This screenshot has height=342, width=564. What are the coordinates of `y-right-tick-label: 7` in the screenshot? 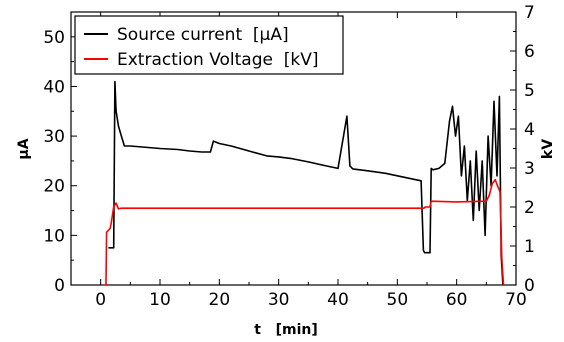 It's located at (529, 13).